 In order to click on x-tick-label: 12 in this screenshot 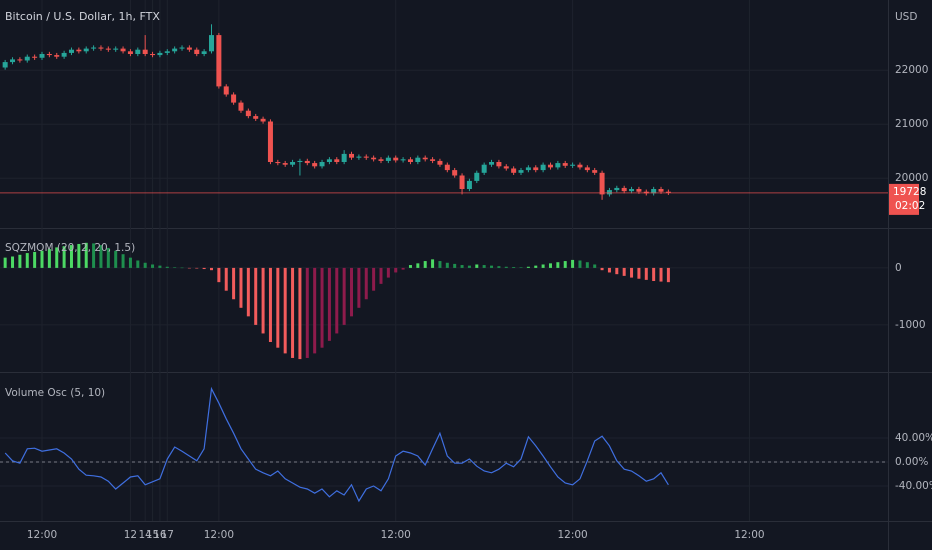, I will do `click(130, 535)`.